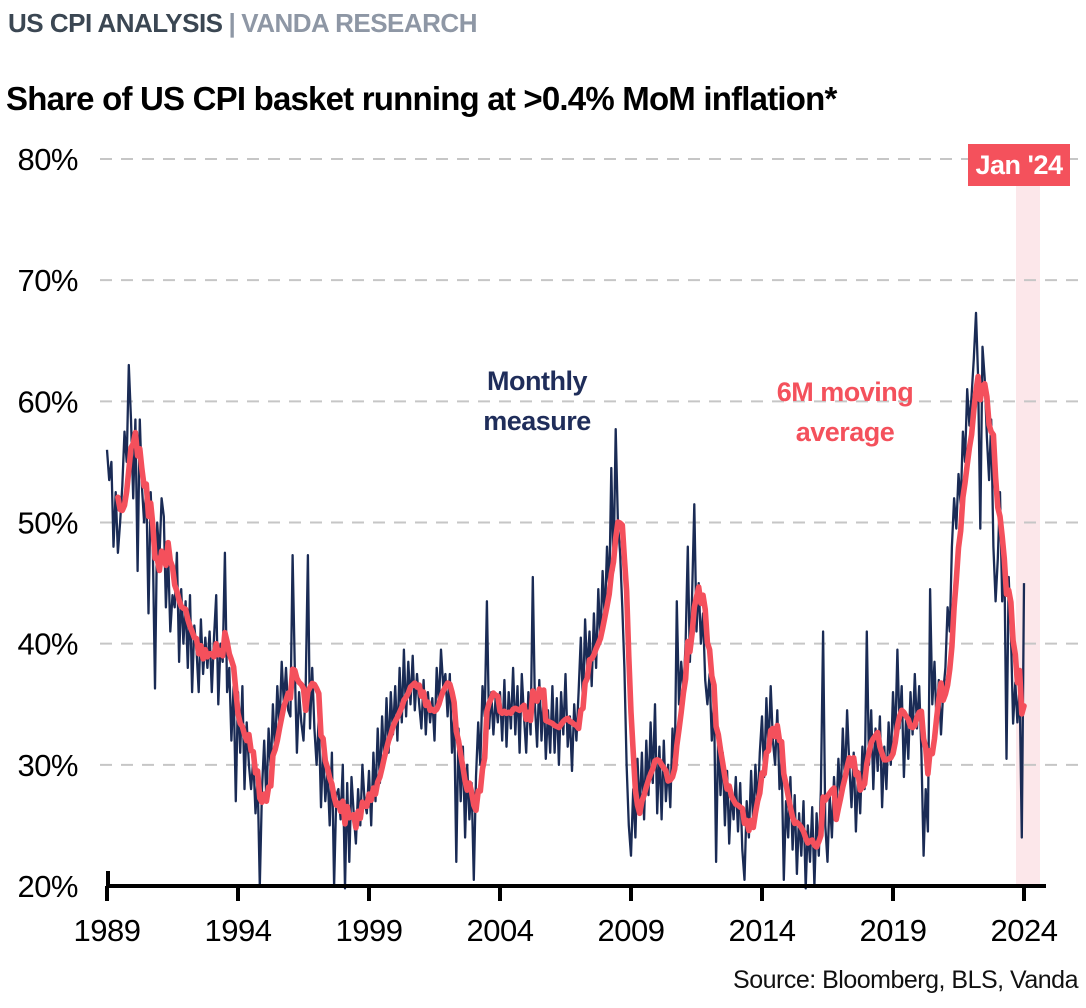 The image size is (1086, 1008). What do you see at coordinates (1019, 165) in the screenshot?
I see `jan24-callout: Jan '24` at bounding box center [1019, 165].